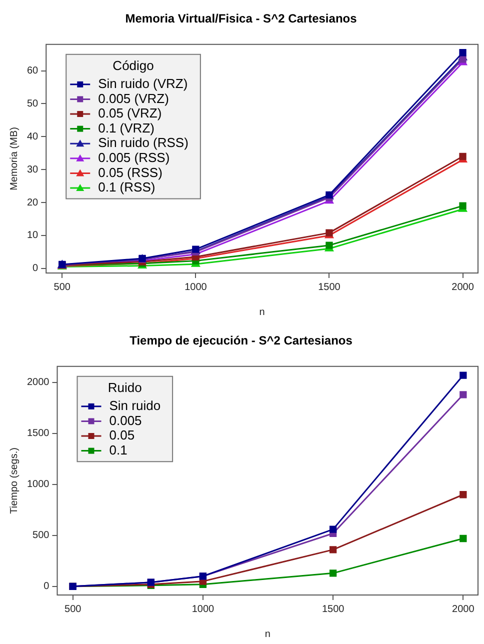 Image resolution: width=484 pixels, height=644 pixels. What do you see at coordinates (14, 481) in the screenshot?
I see `y-axis-title: Tiempo (segs.)` at bounding box center [14, 481].